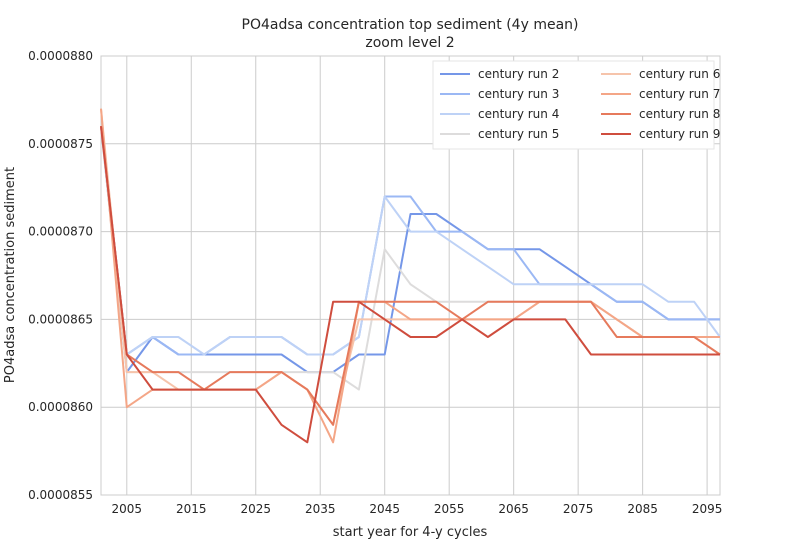  Describe the element at coordinates (449, 509) in the screenshot. I see `x-tick-label: 2055` at that location.